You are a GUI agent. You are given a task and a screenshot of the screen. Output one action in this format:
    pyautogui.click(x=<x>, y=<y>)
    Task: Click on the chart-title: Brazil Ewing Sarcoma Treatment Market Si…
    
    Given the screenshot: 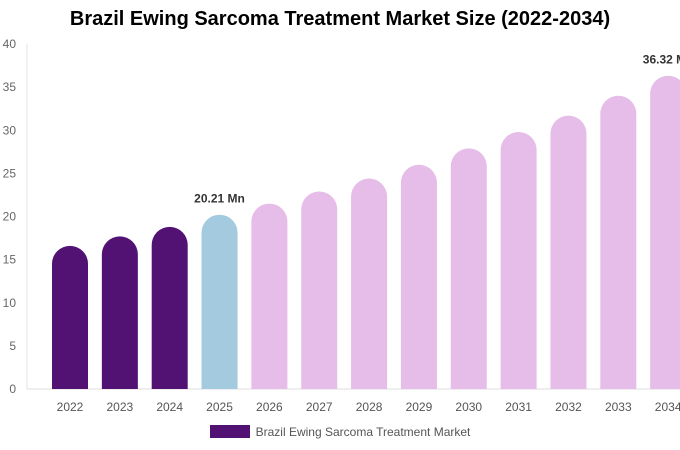 What is the action you would take?
    pyautogui.click(x=340, y=19)
    